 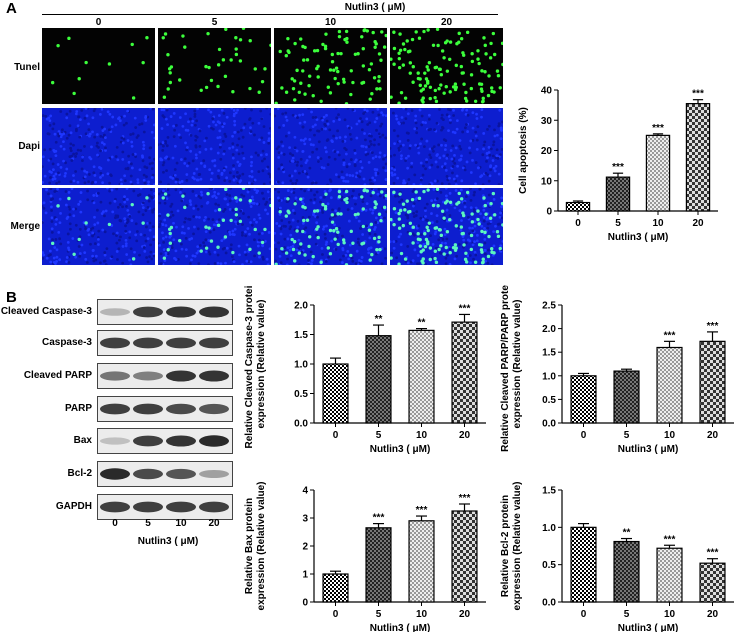 What do you see at coordinates (78, 408) in the screenshot?
I see `blot-label-3: PARP` at bounding box center [78, 408].